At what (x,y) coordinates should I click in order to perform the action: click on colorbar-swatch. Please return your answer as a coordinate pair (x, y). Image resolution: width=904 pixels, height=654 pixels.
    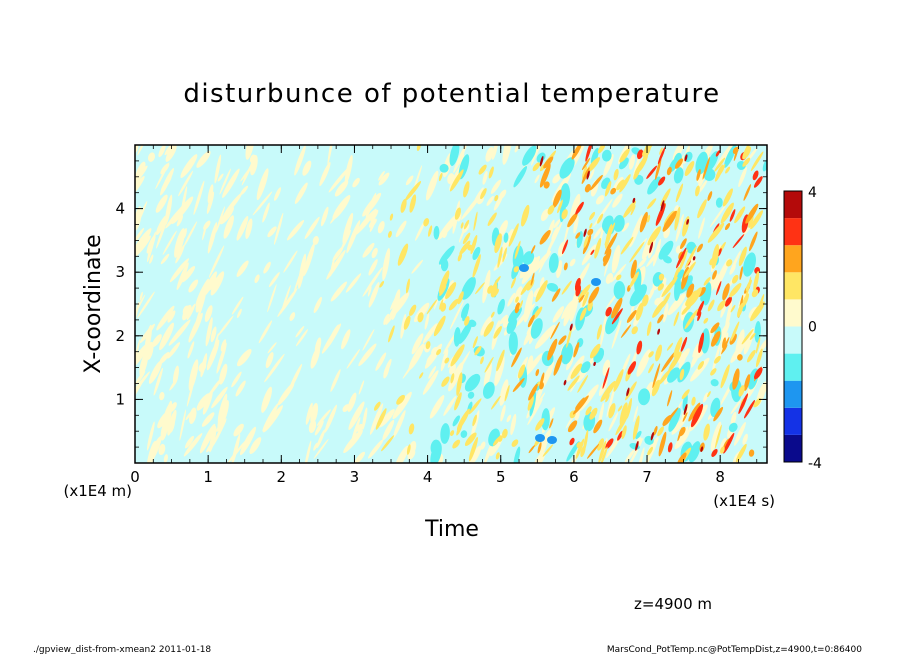
    Looking at the image, I should click on (793, 421).